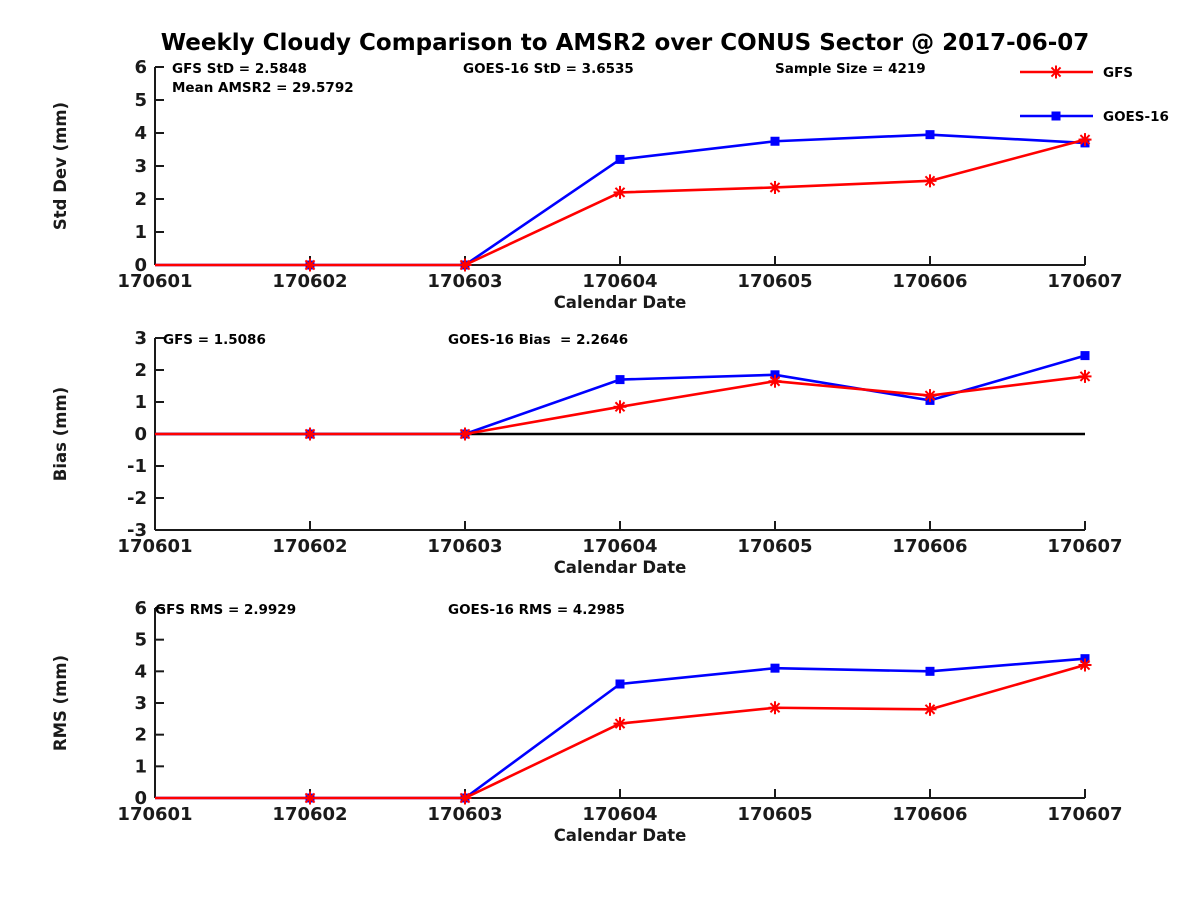  Describe the element at coordinates (137, 498) in the screenshot. I see `y-tick-label: -2` at that location.